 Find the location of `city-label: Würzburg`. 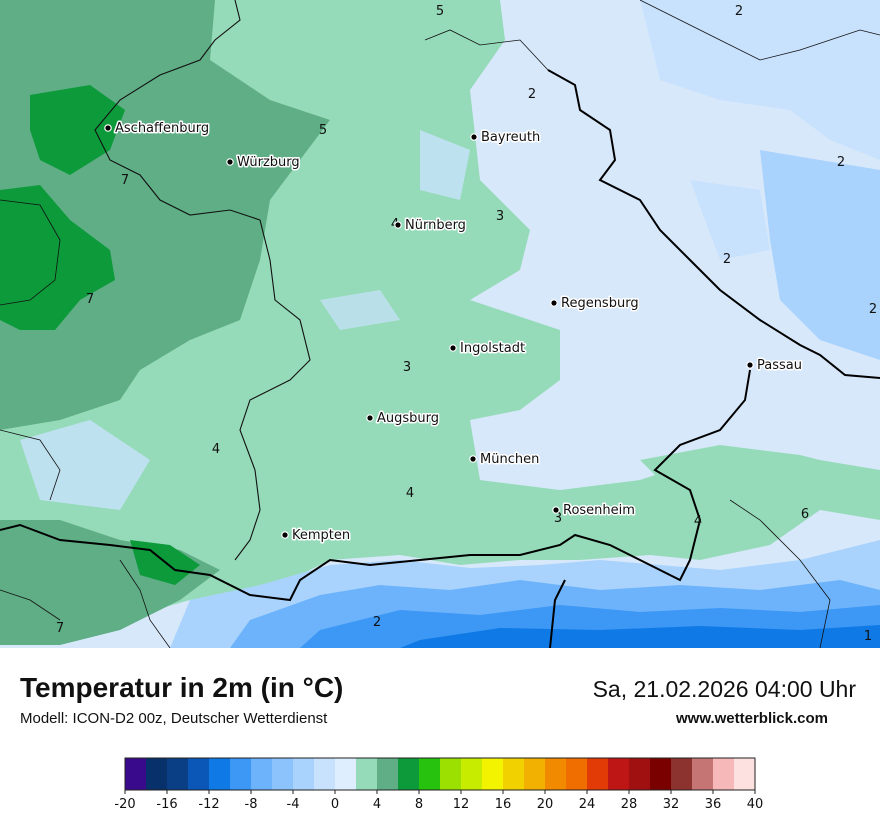

city-label: Würzburg is located at coordinates (268, 162).